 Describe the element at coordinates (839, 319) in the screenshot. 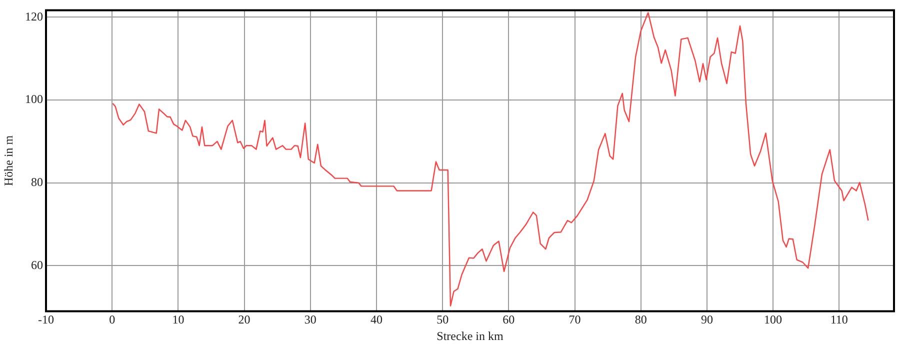

I see `x-tick-label: 110` at that location.